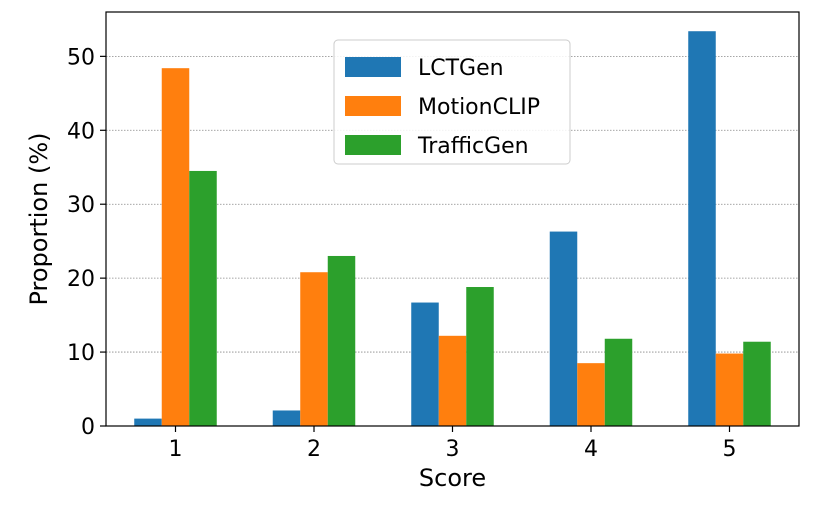  I want to click on legend-label-motionclip: MotionCLIP, so click(479, 107).